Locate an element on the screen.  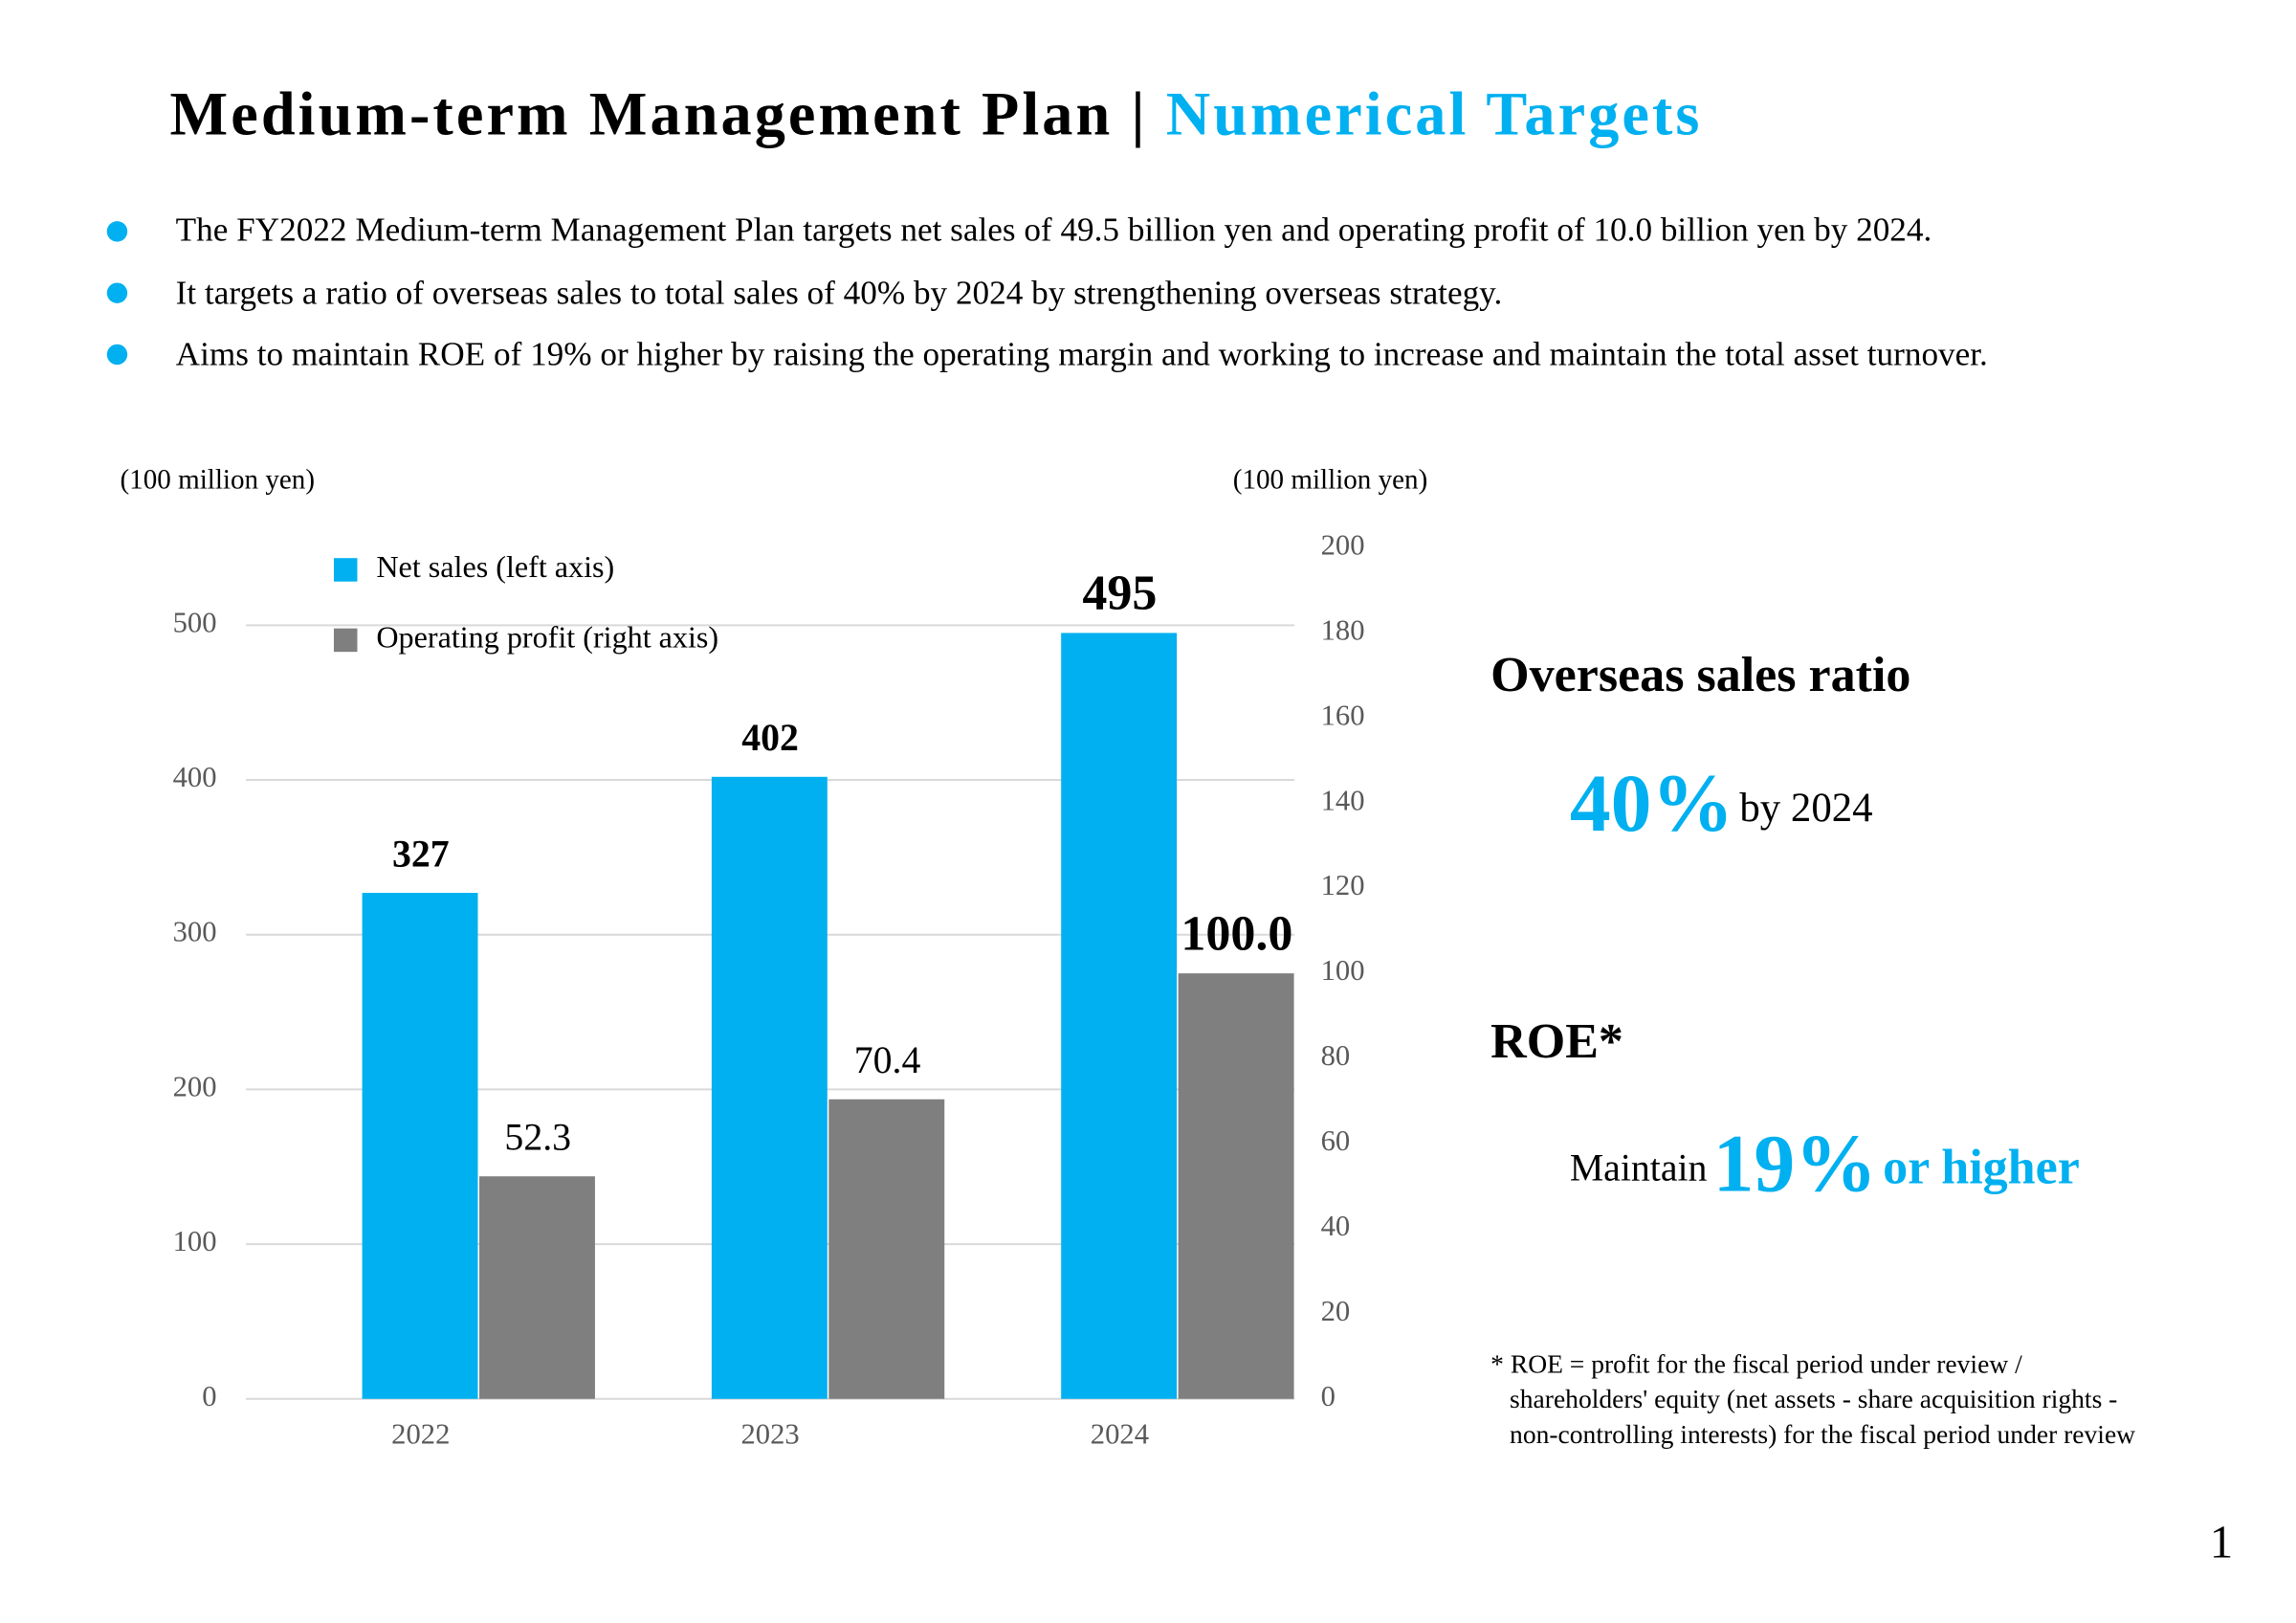
target-label: Overseas sales ratio is located at coordinates (1700, 675).